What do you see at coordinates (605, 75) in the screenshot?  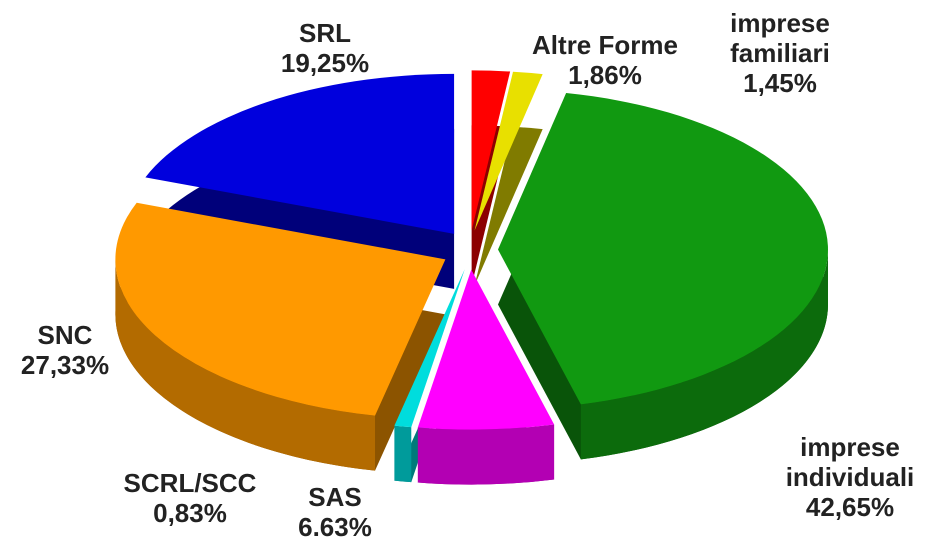 I see `slice-value: 1,86%` at bounding box center [605, 75].